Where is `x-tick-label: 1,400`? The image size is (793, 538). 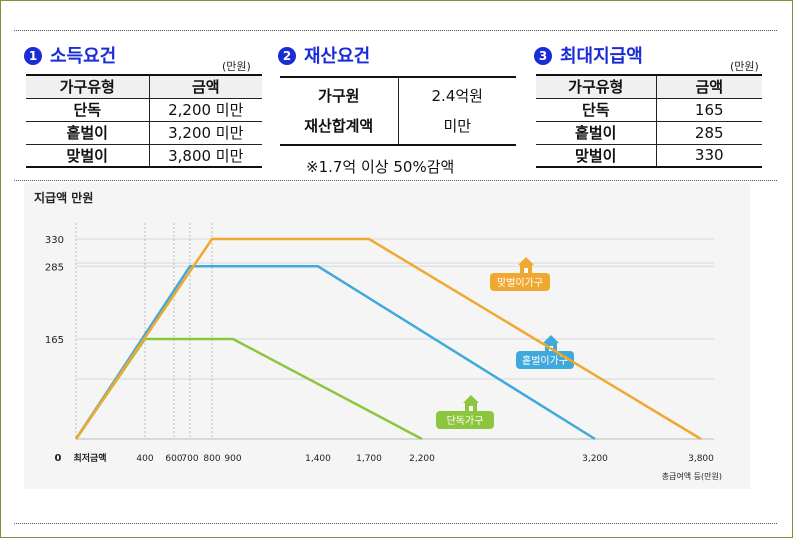 x-tick-label: 1,400 is located at coordinates (318, 459).